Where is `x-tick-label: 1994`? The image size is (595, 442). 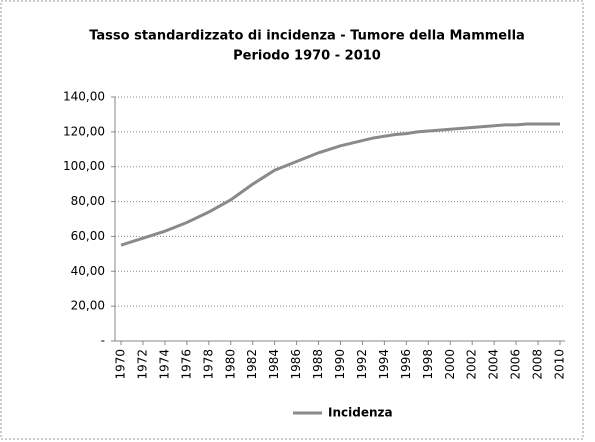 x-tick-label: 1994 is located at coordinates (384, 364).